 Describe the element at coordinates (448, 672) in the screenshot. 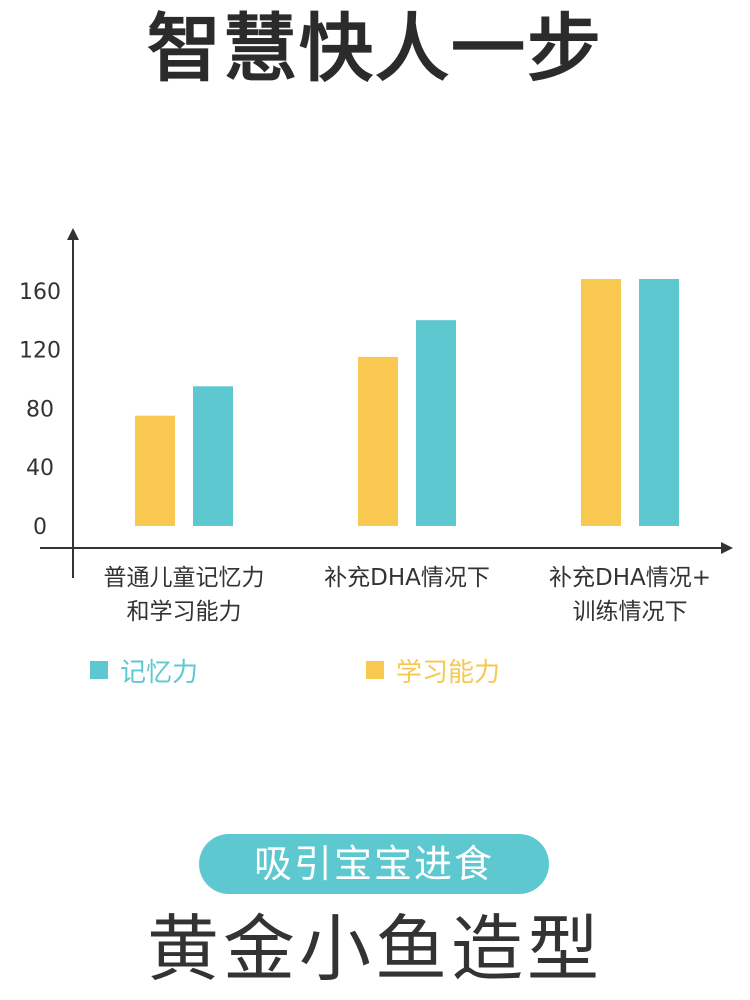

I see `legend-label-learning: 学习能力` at that location.